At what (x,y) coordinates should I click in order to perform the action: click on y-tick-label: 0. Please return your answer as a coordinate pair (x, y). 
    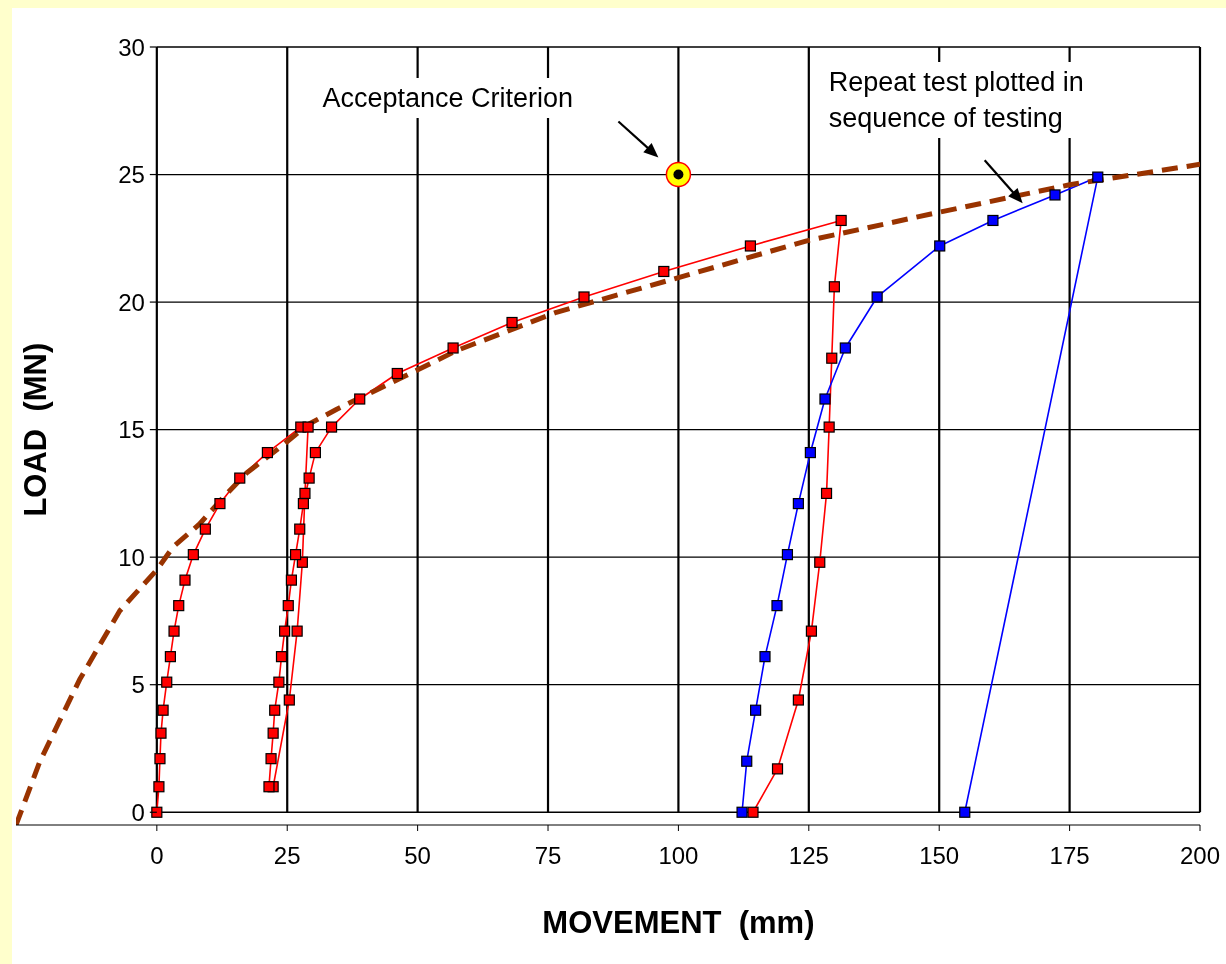
    Looking at the image, I should click on (138, 812).